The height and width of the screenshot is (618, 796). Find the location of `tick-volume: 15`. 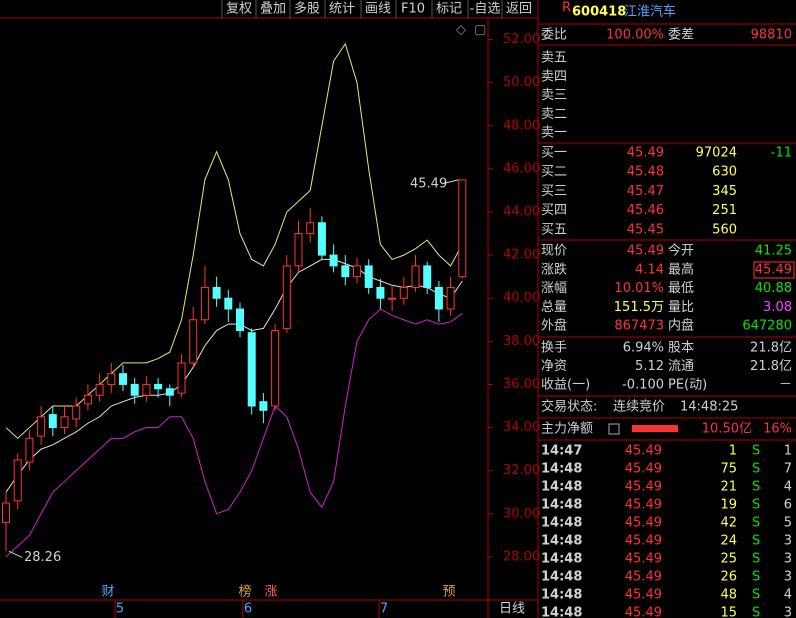

tick-volume: 15 is located at coordinates (728, 612).